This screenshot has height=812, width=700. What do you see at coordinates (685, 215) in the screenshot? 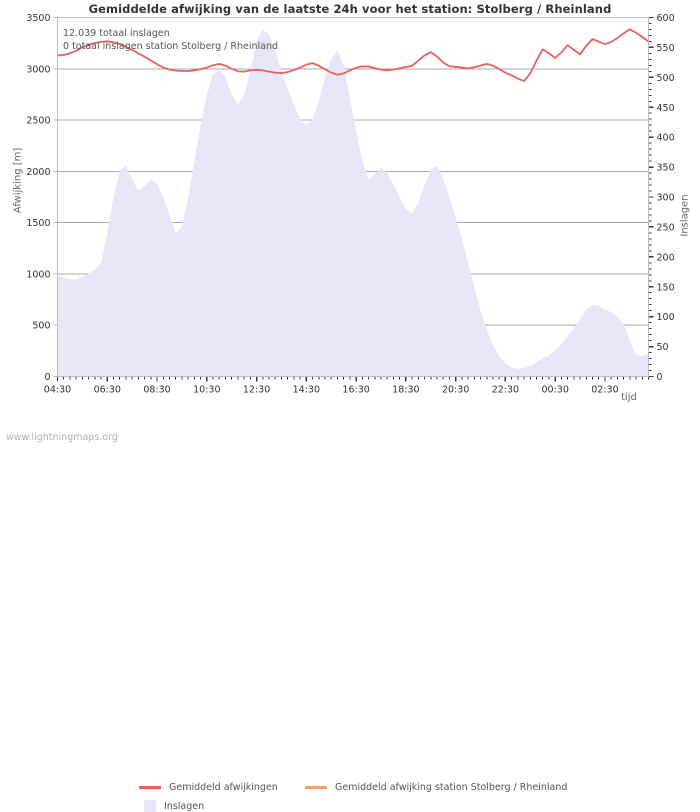
I see `y-axis-right-label: Inslagen` at bounding box center [685, 215].